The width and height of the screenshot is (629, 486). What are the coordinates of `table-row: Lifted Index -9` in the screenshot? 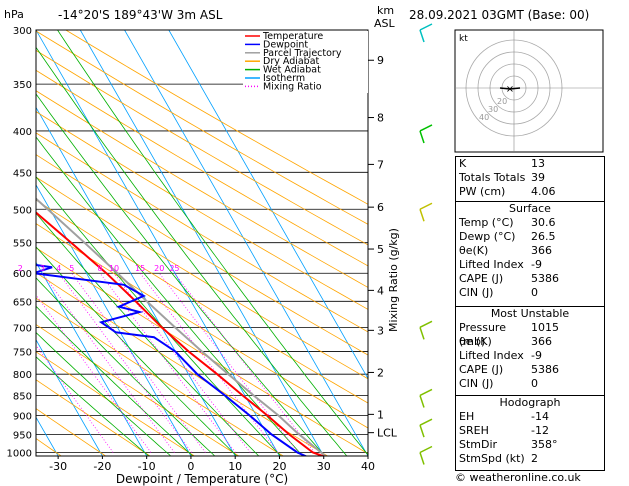 It's located at (530, 265).